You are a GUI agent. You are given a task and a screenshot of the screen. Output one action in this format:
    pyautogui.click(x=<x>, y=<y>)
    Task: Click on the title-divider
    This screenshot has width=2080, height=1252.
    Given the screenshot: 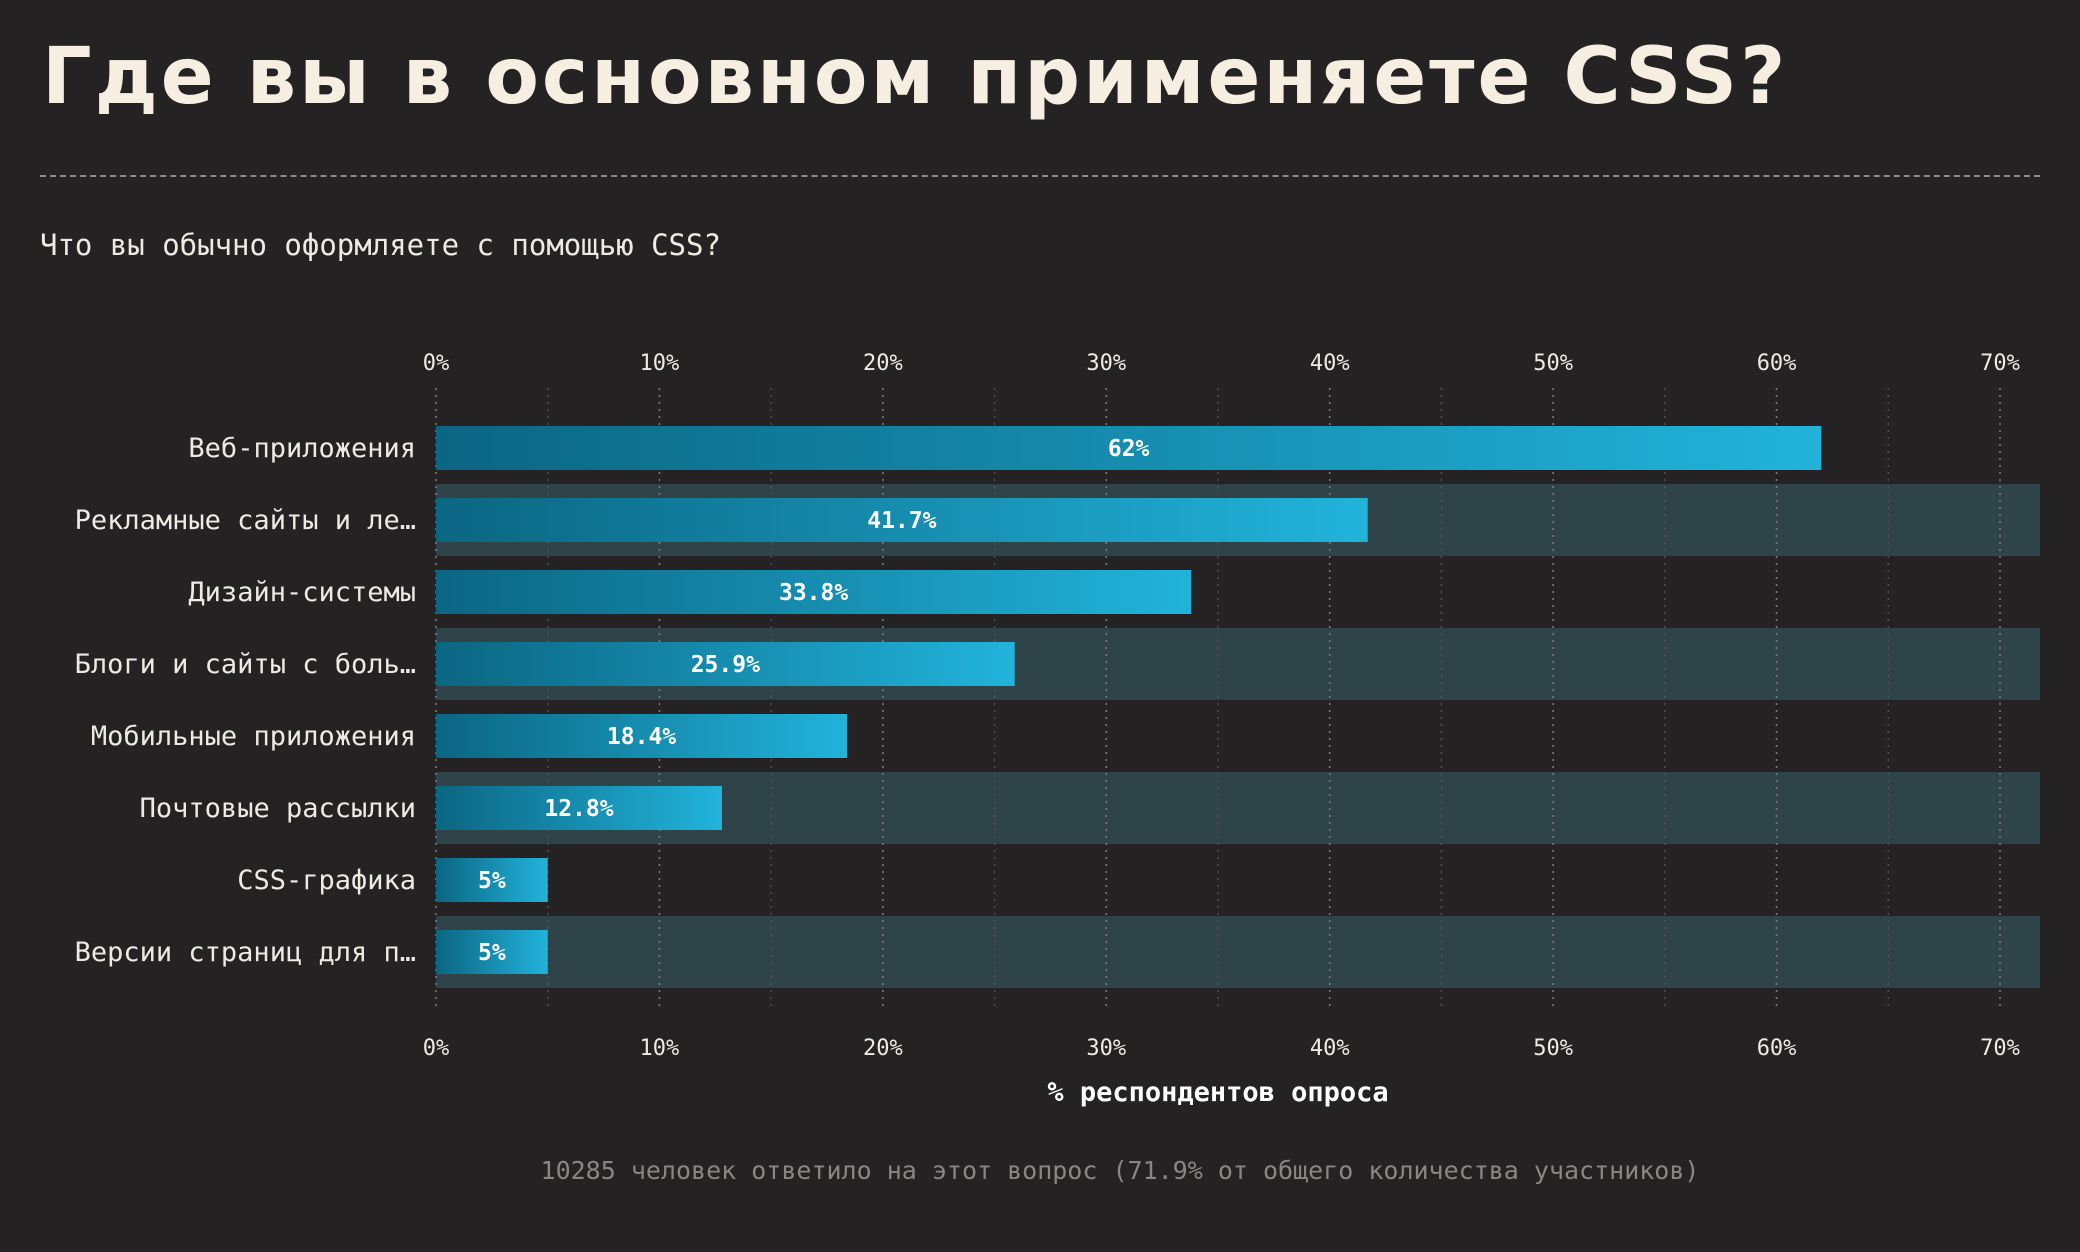 What is the action you would take?
    pyautogui.click(x=1040, y=176)
    